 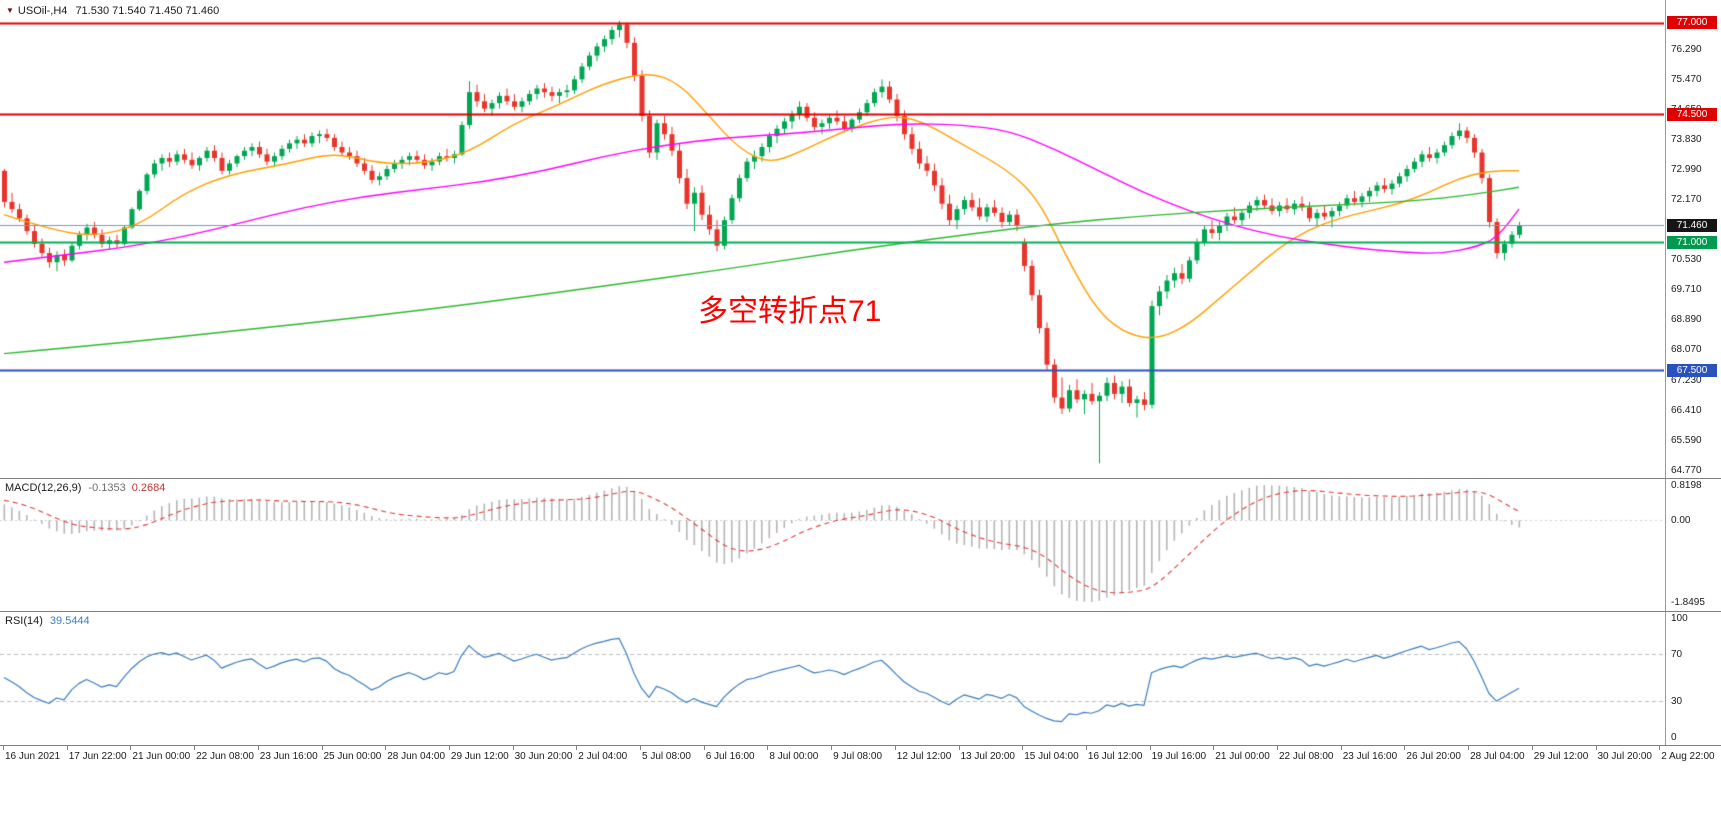 I want to click on price-tick-label: 68.070, so click(x=1686, y=350).